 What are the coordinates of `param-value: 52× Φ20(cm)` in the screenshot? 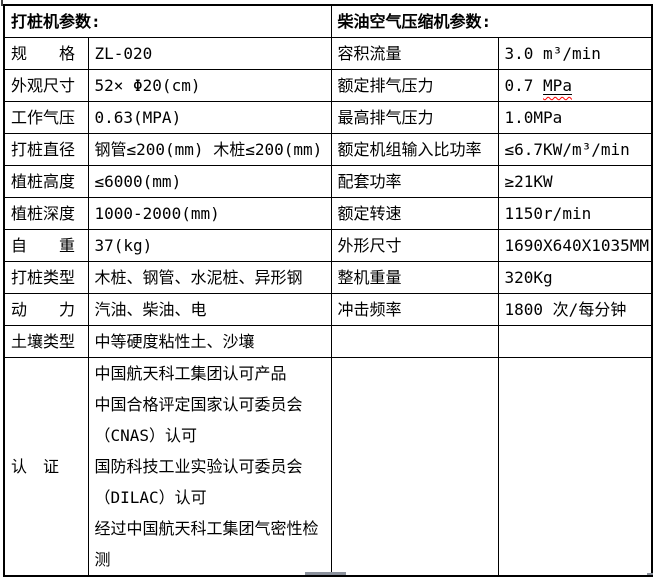 It's located at (209, 85).